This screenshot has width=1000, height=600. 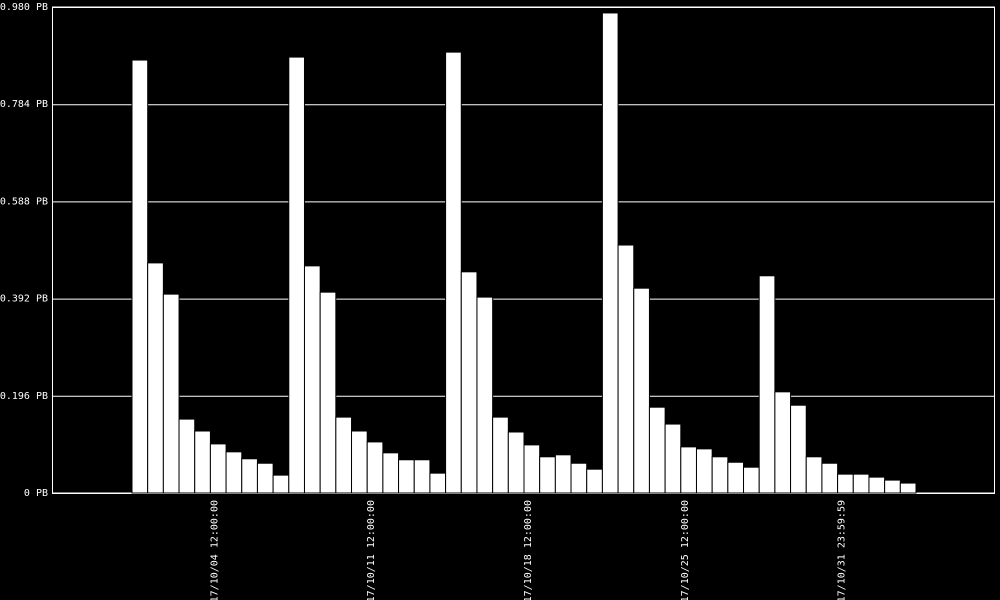 I want to click on y-tick-label: 0 PB, so click(x=36, y=493).